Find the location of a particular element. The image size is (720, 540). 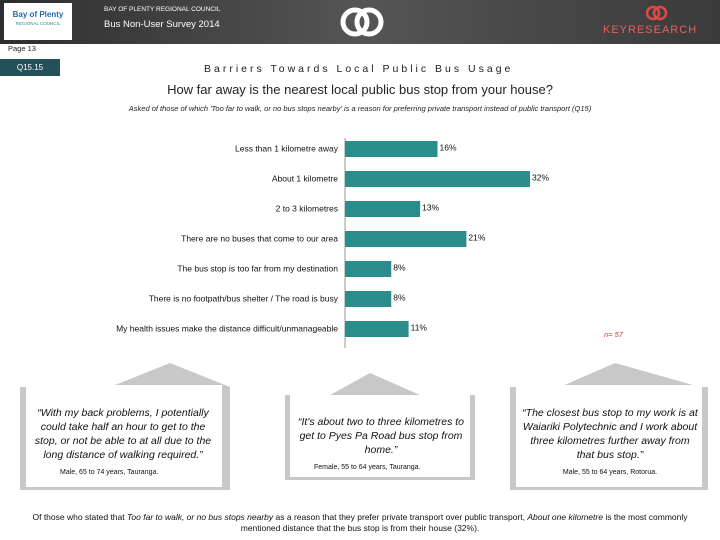

header-banner is located at coordinates (360, 22).